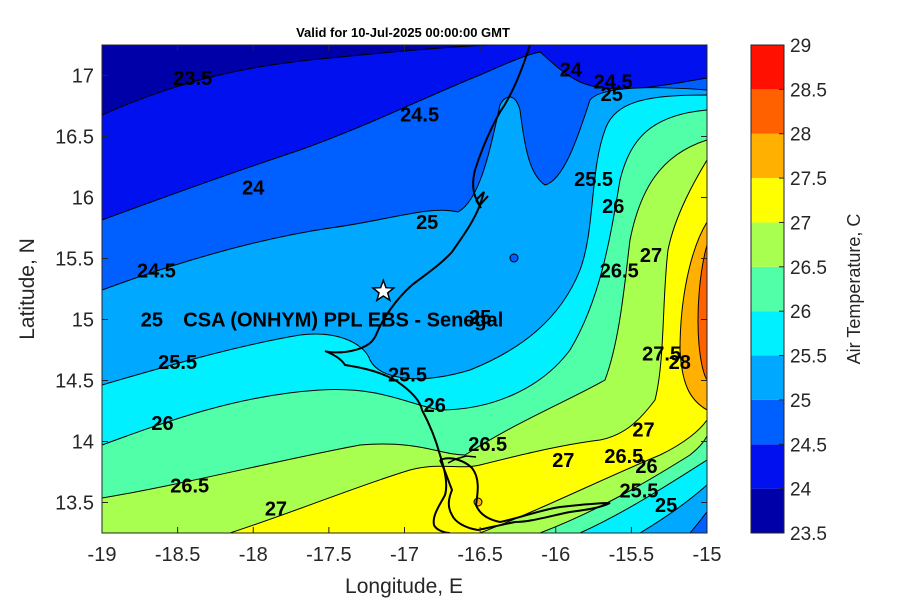  I want to click on x-tick-label: -17.5, so click(329, 555).